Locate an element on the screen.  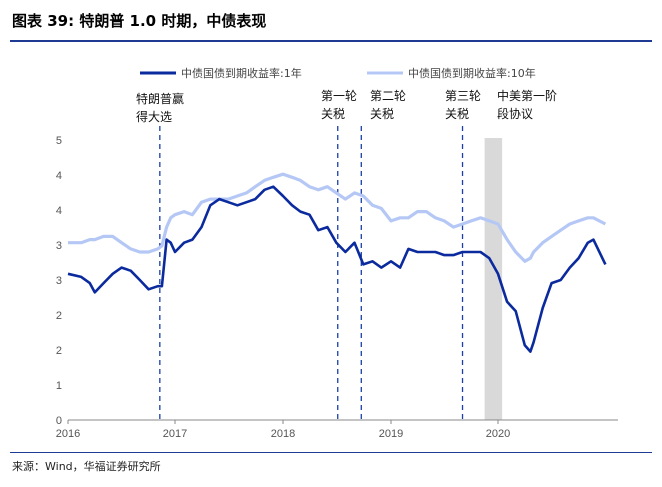
legend-label-10y: 中债国债到期收益率:10年 is located at coordinates (472, 73).